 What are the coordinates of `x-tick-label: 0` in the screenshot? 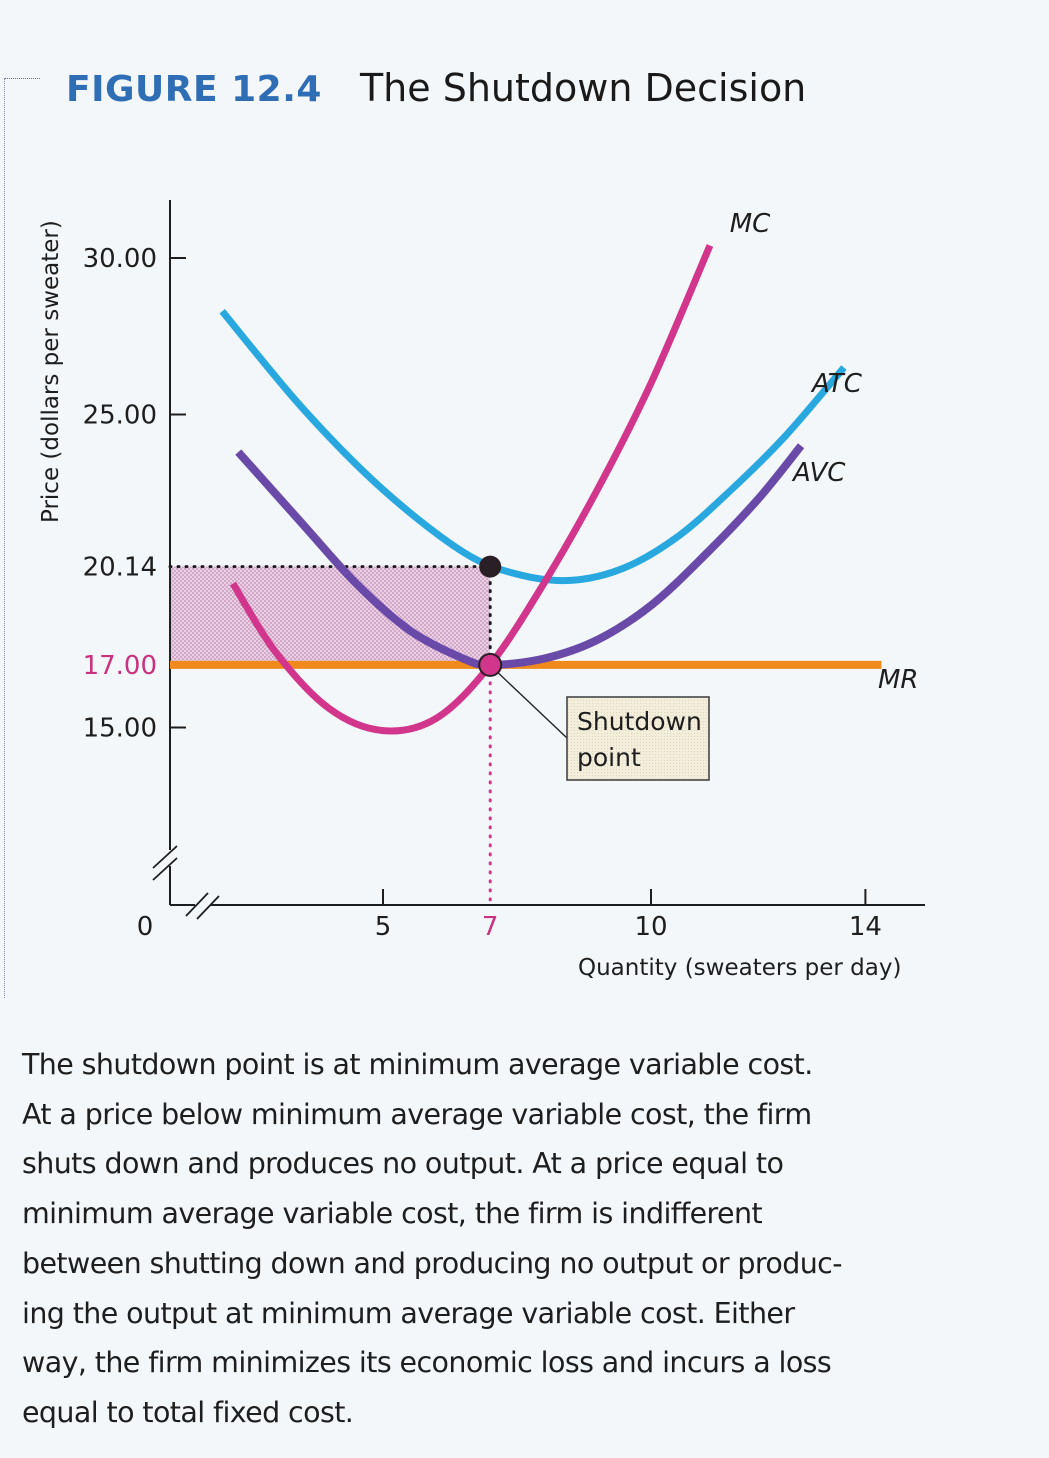 It's located at (145, 927).